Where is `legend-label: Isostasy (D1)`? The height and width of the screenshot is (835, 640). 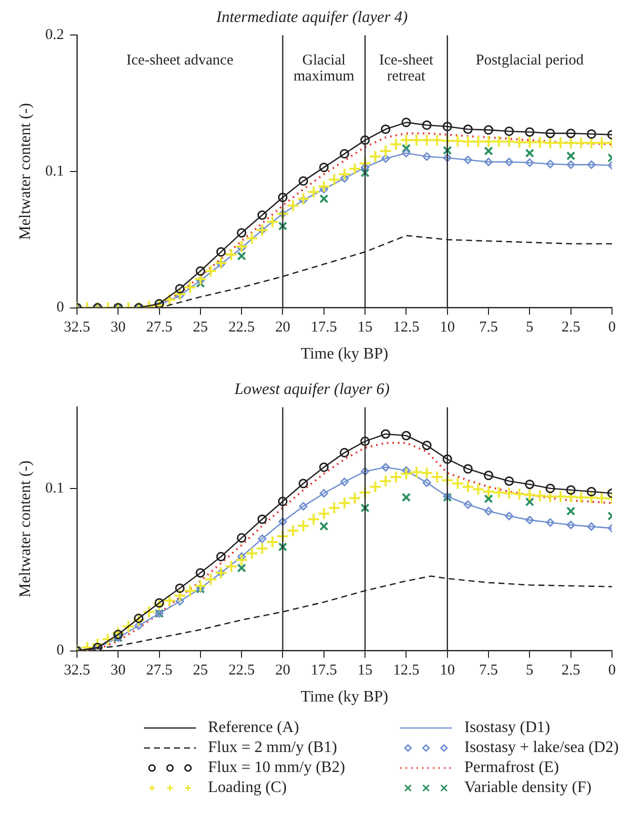 legend-label: Isostasy (D1) is located at coordinates (507, 728).